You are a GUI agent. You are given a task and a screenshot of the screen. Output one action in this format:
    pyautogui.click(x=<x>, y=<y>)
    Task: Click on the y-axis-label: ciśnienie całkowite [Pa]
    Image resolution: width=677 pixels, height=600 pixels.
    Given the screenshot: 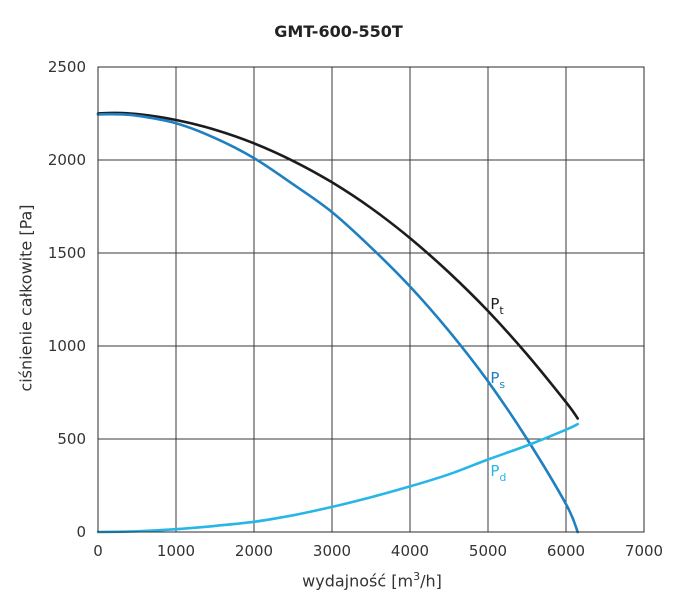 What is the action you would take?
    pyautogui.click(x=26, y=298)
    